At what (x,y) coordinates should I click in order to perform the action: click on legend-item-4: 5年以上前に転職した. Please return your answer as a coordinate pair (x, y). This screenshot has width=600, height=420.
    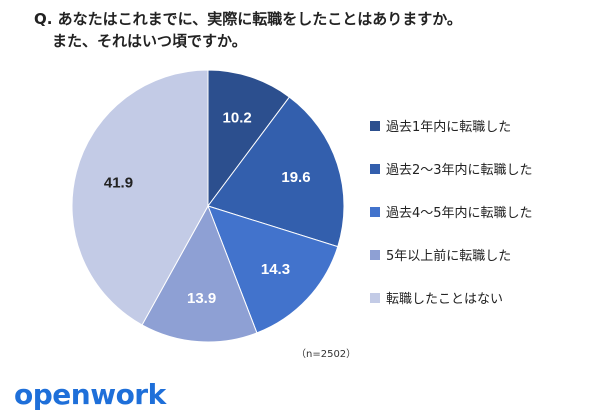
    Looking at the image, I should click on (451, 254).